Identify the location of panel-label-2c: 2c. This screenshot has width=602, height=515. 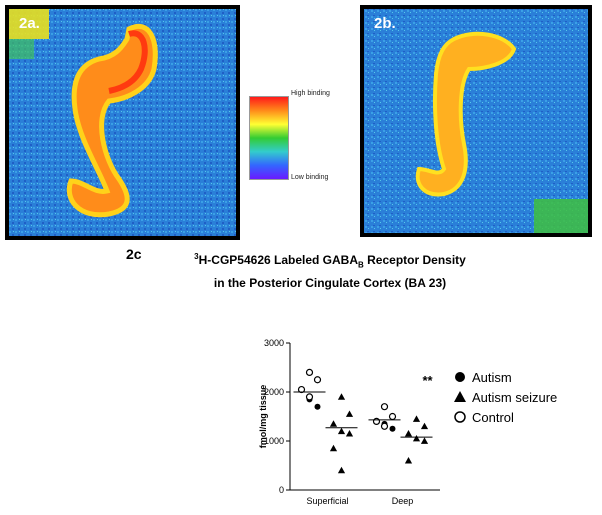
(134, 254).